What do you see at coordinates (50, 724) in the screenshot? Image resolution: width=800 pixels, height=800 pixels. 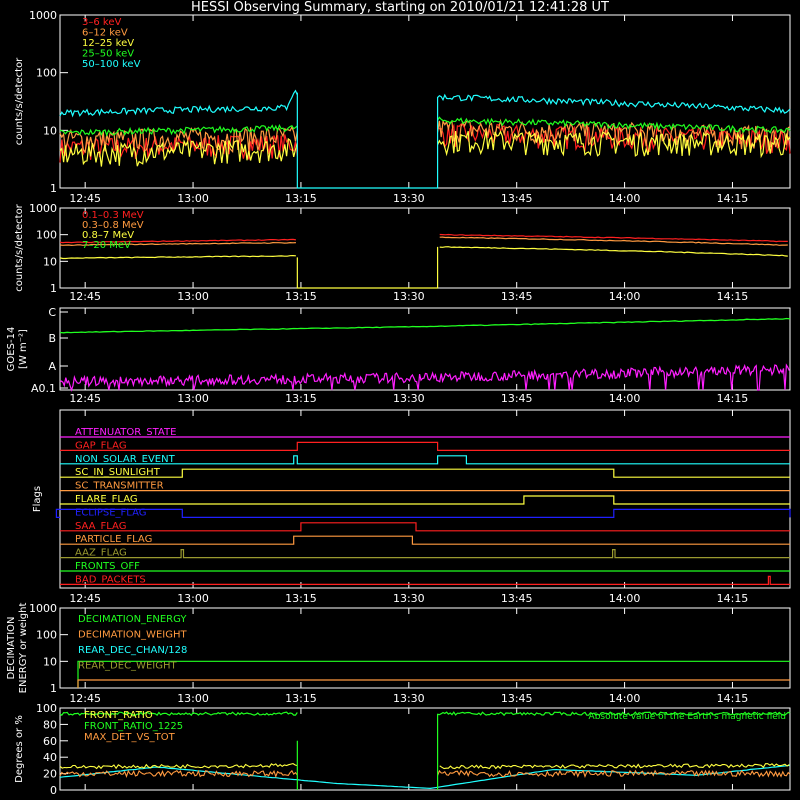 I see `y-tick-label: 80` at bounding box center [50, 724].